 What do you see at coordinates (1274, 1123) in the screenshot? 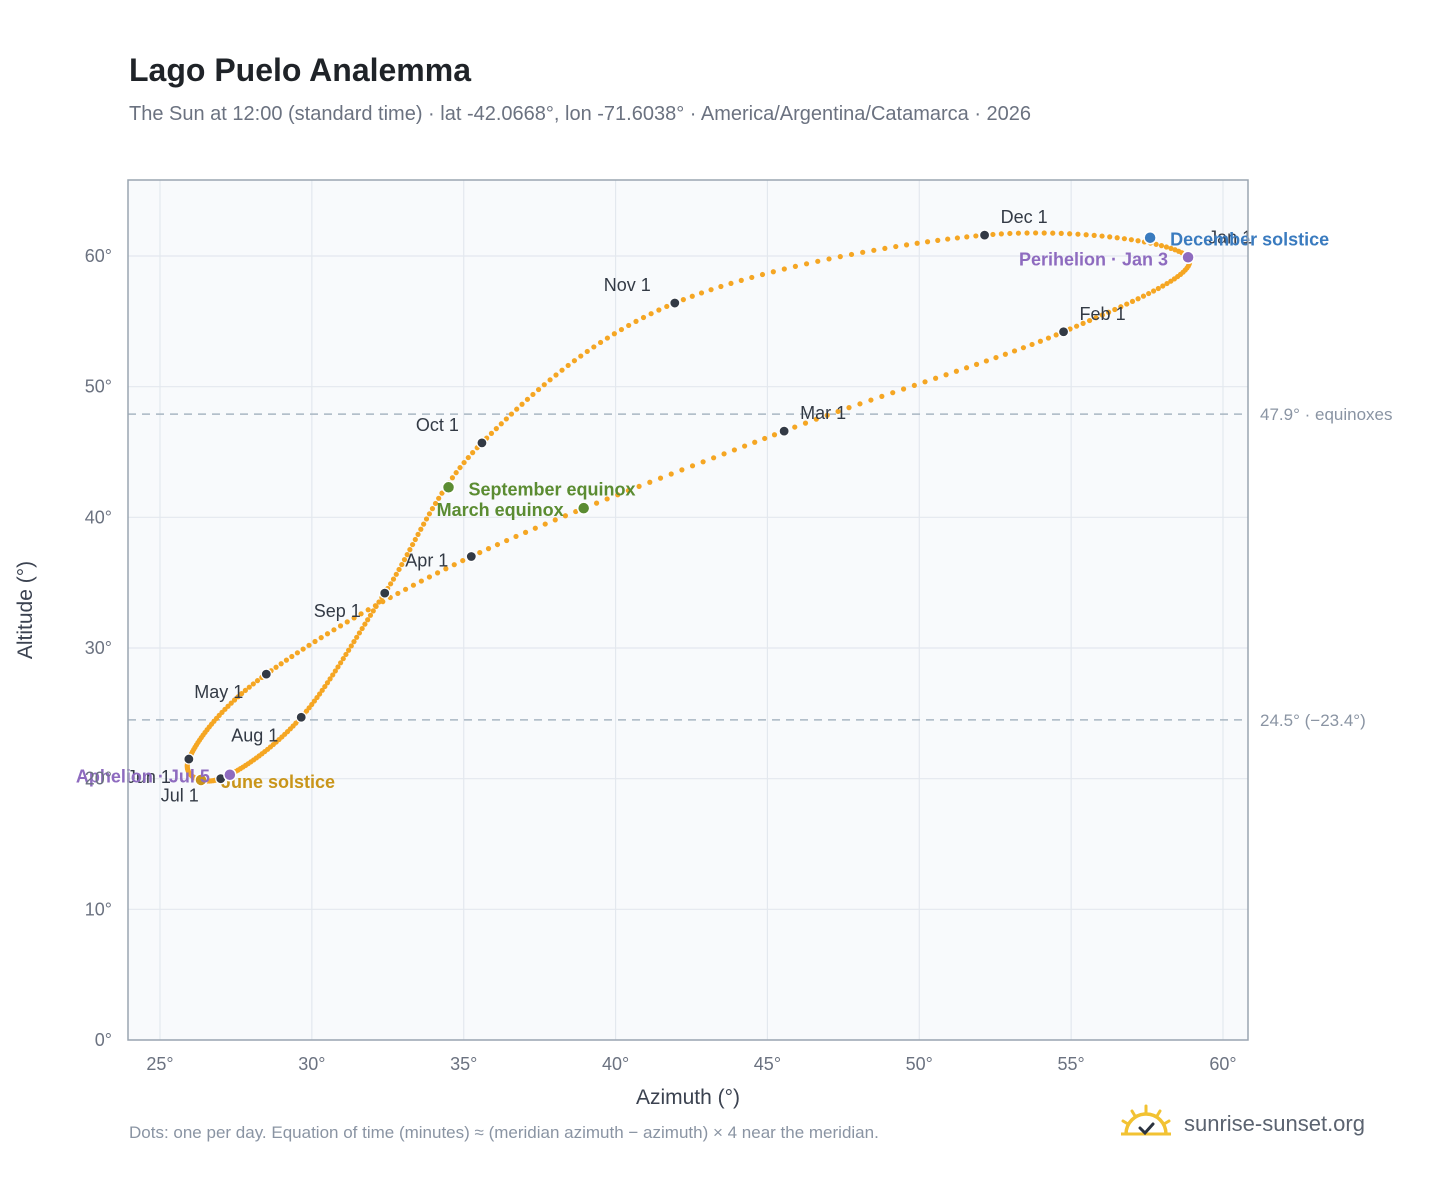
I see `brand-link: sunrise-sunset.org` at bounding box center [1274, 1123].